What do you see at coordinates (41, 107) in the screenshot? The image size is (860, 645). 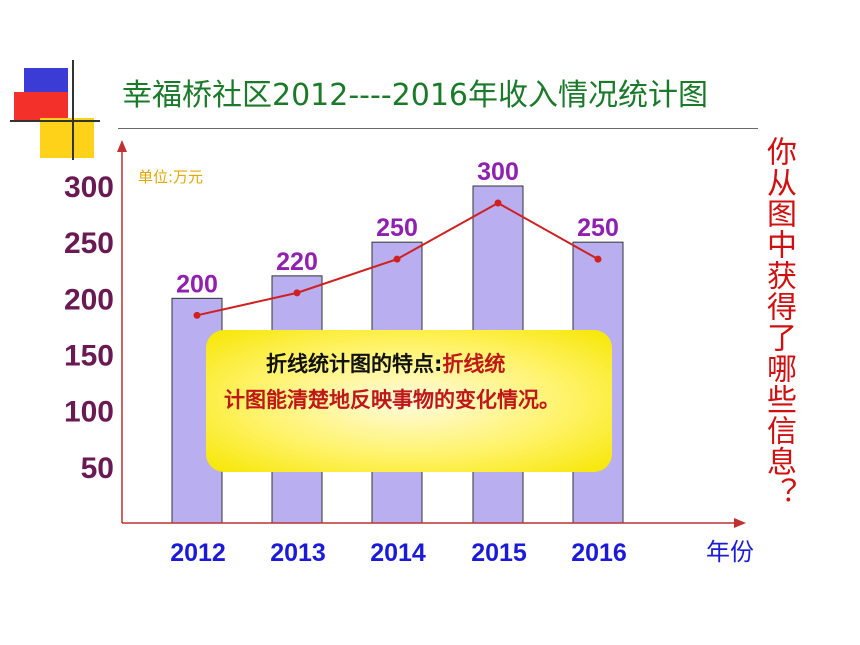 I see `decor-red-square` at bounding box center [41, 107].